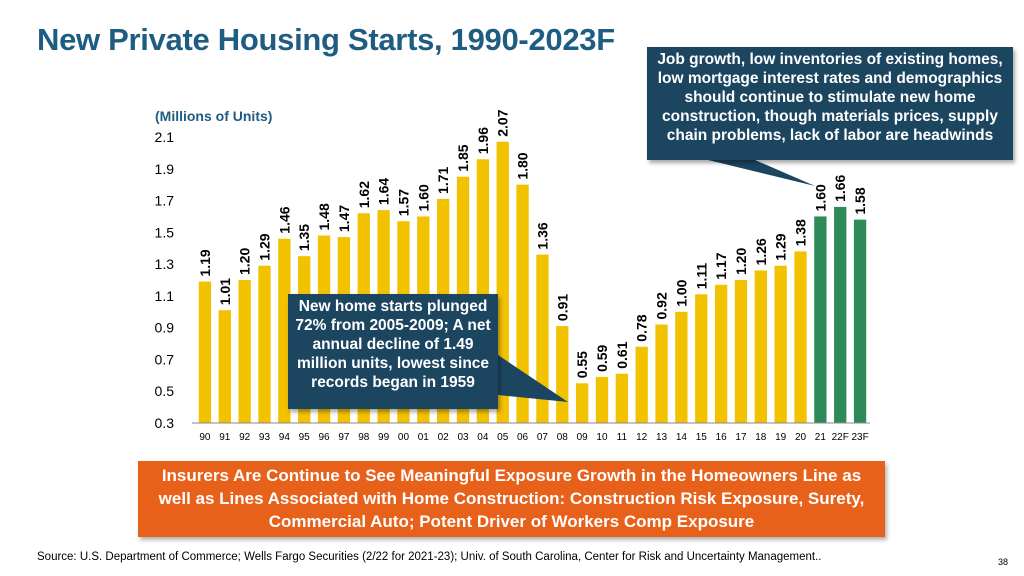 Image resolution: width=1024 pixels, height=576 pixels. I want to click on x-tick-label: 16, so click(722, 437).